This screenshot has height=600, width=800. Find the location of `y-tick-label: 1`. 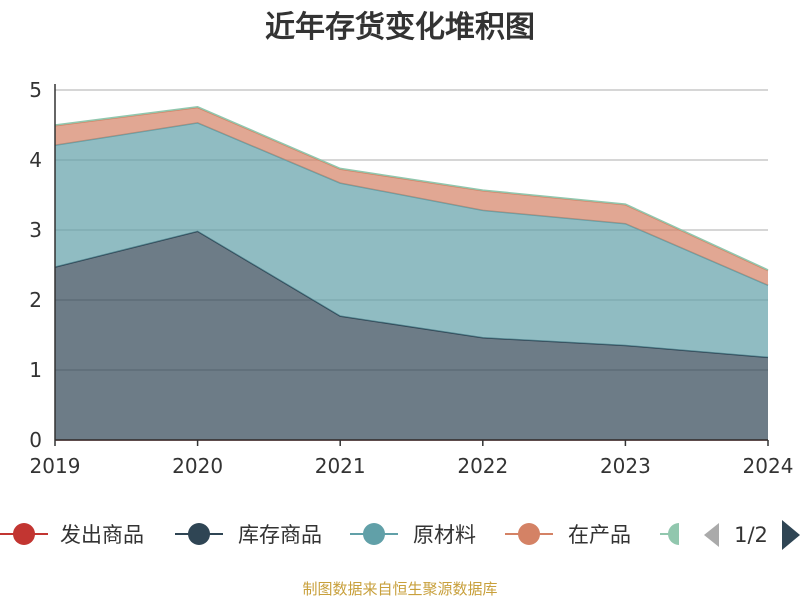

y-tick-label: 1 is located at coordinates (35, 370).